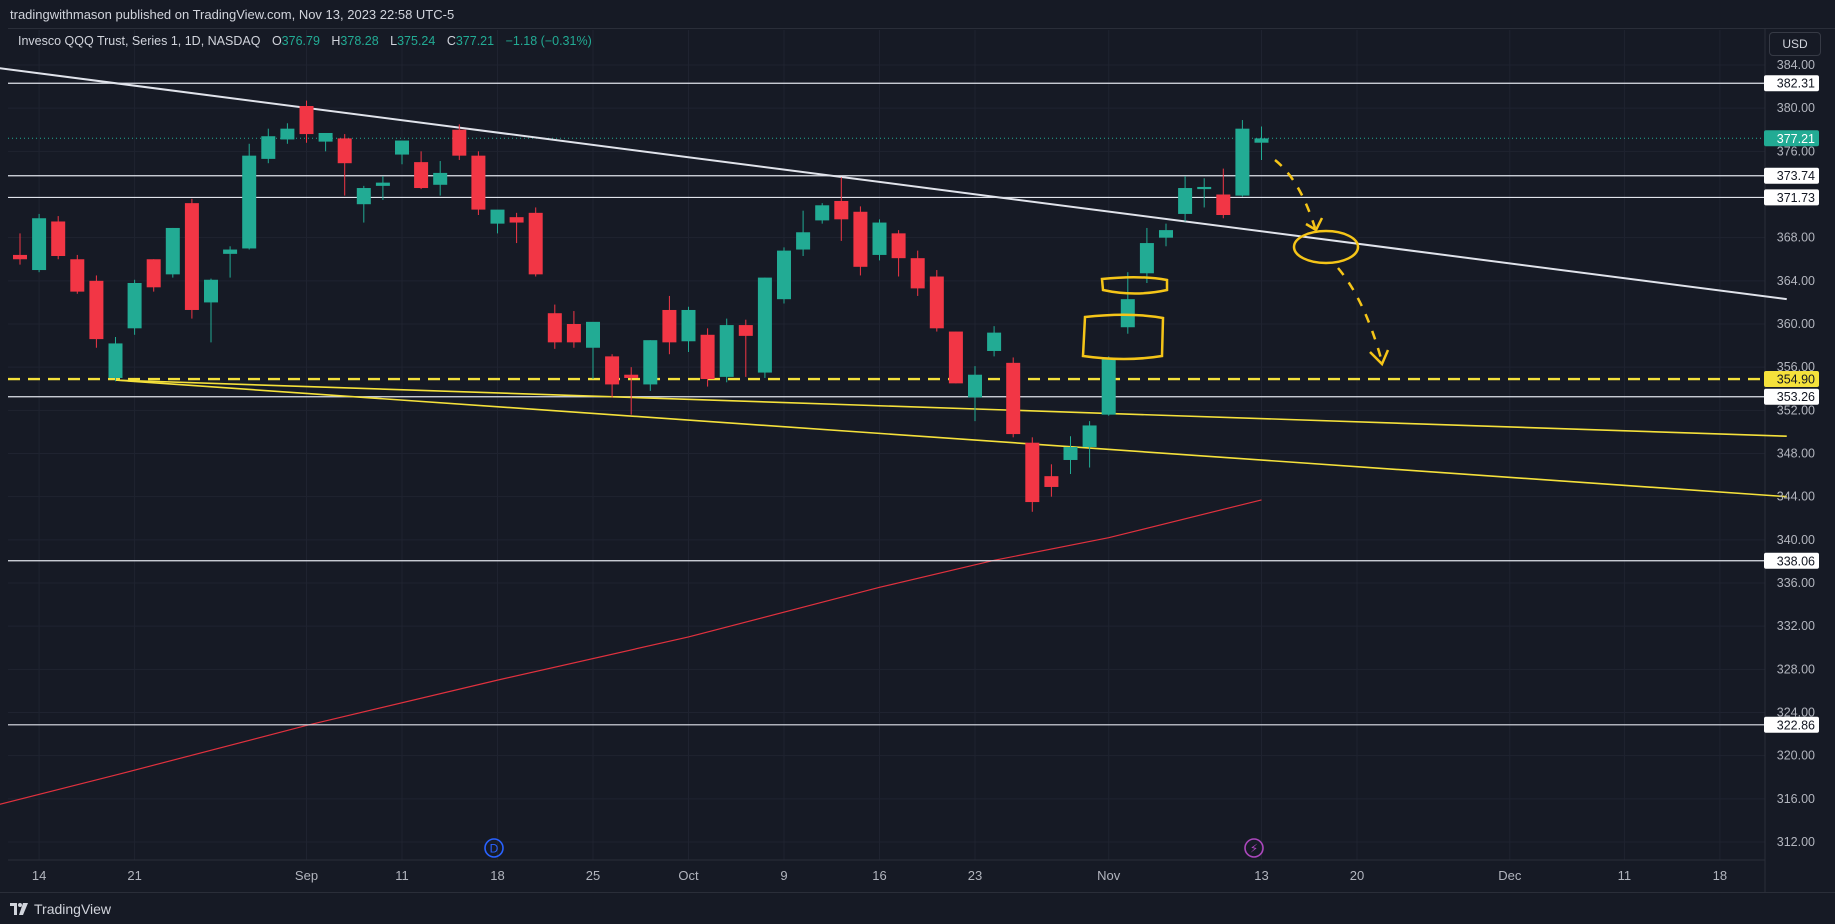  Describe the element at coordinates (1791, 379) in the screenshot. I see `dashed-level-price-tag` at that location.